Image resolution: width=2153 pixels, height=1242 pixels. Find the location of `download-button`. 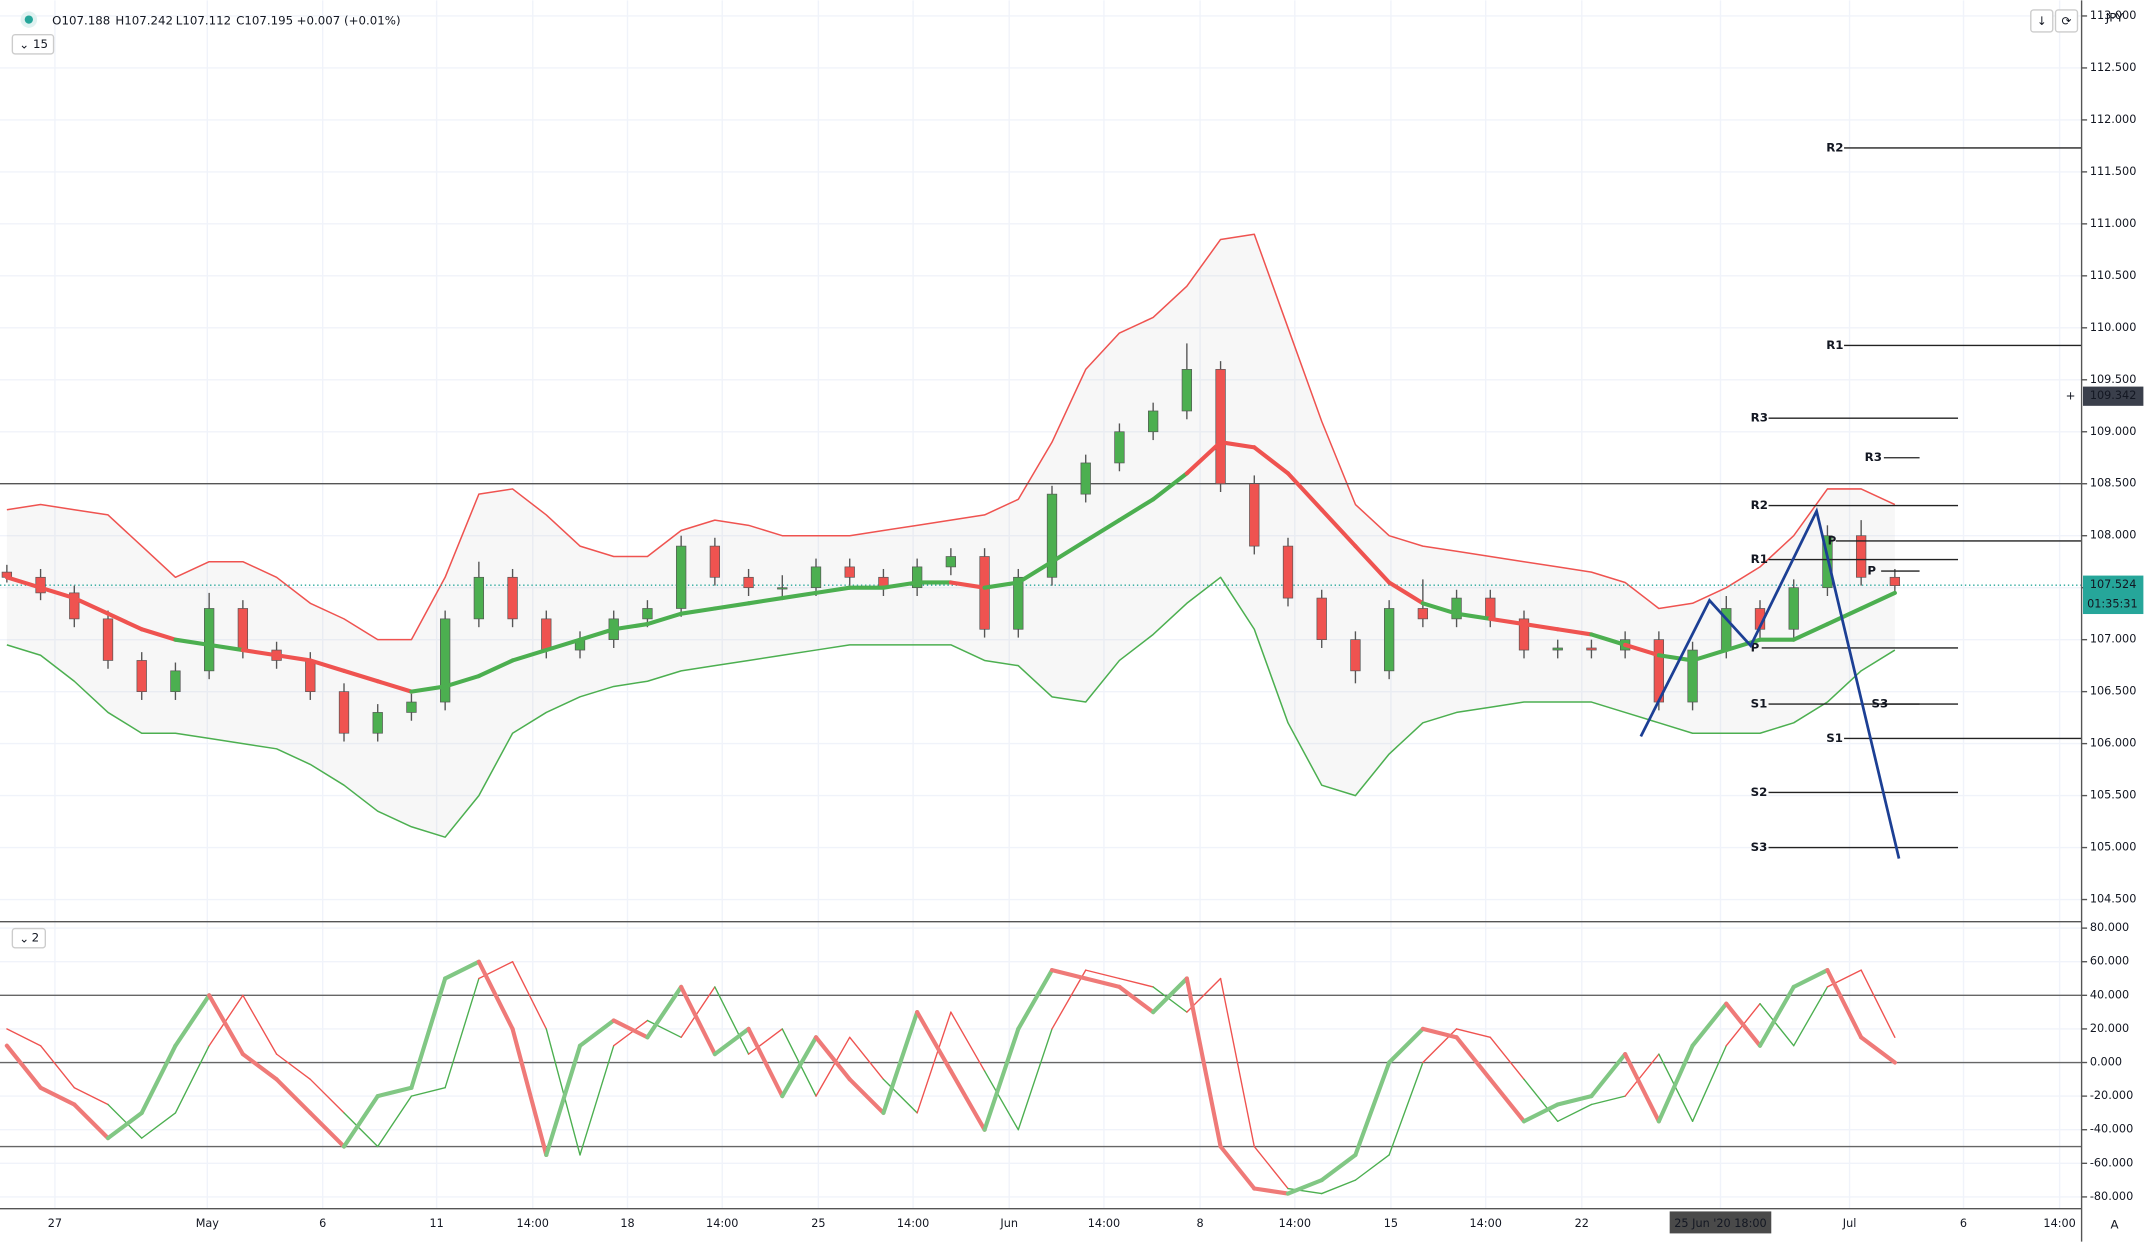

download-button is located at coordinates (2042, 21).